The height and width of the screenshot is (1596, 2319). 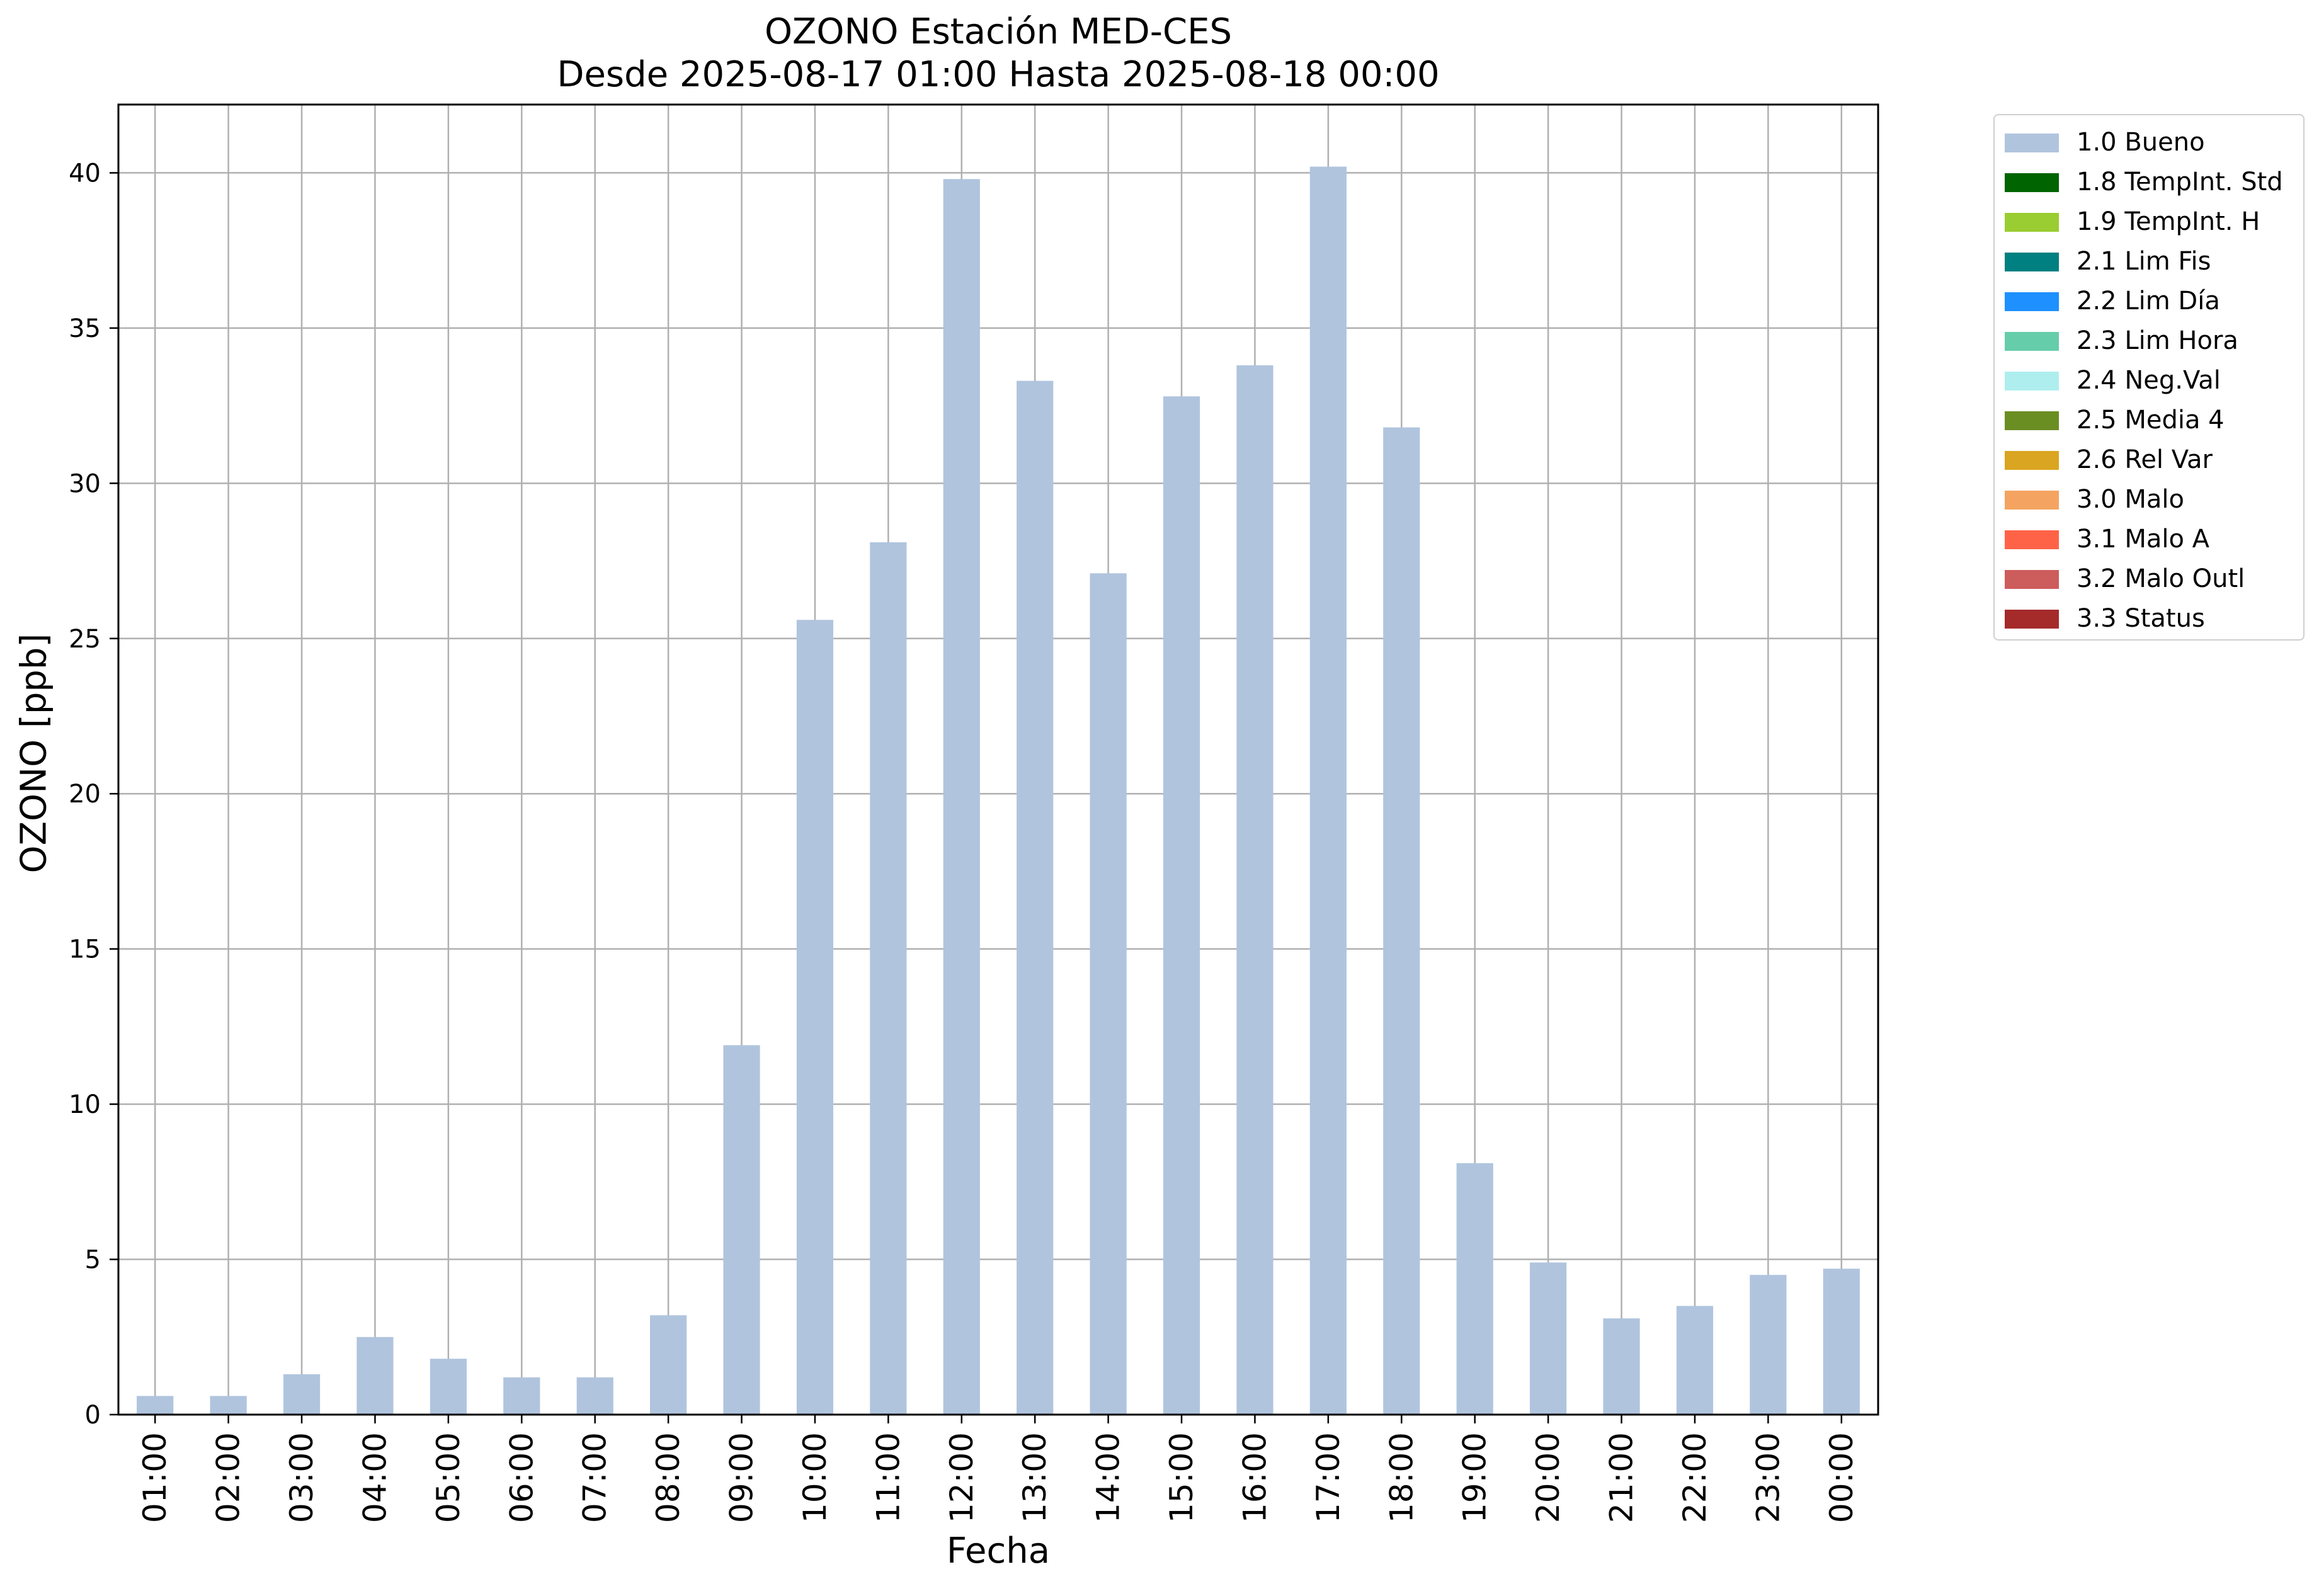 I want to click on chart-title: OZONO Estación MED-CES, so click(x=998, y=31).